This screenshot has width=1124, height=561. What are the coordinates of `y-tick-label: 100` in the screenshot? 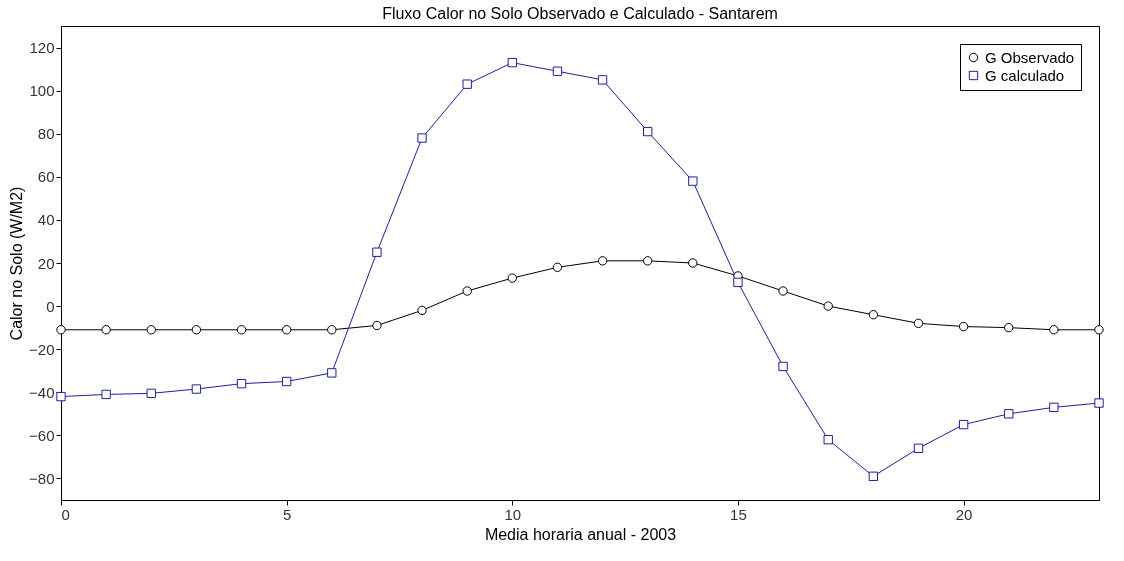 It's located at (42, 91).